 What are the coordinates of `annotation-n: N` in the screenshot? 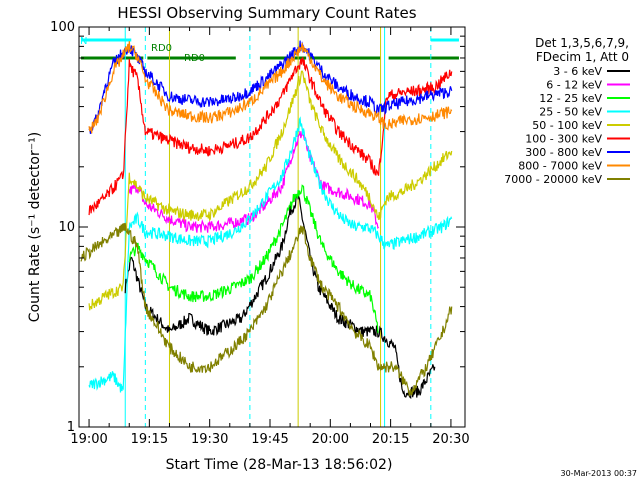 It's located at (83, 41).